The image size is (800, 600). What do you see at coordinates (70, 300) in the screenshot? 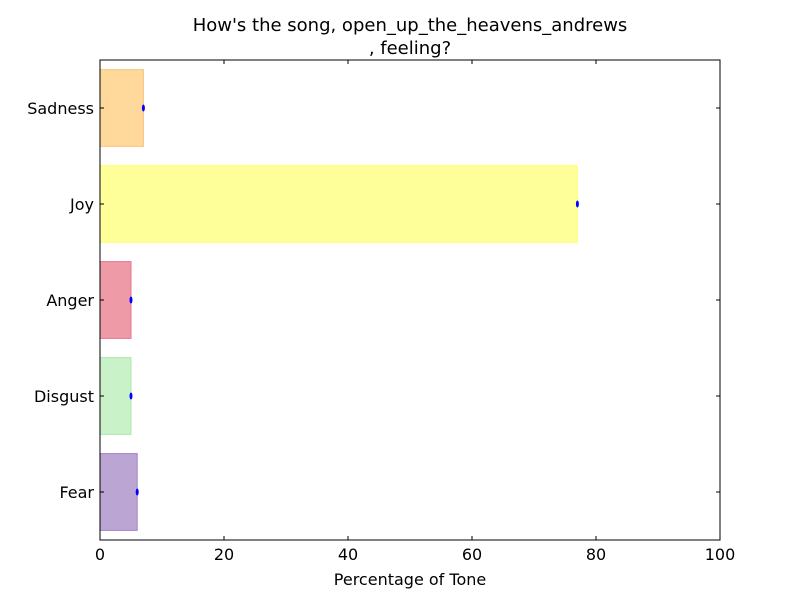
I see `y-tick-label-anger: Anger` at bounding box center [70, 300].